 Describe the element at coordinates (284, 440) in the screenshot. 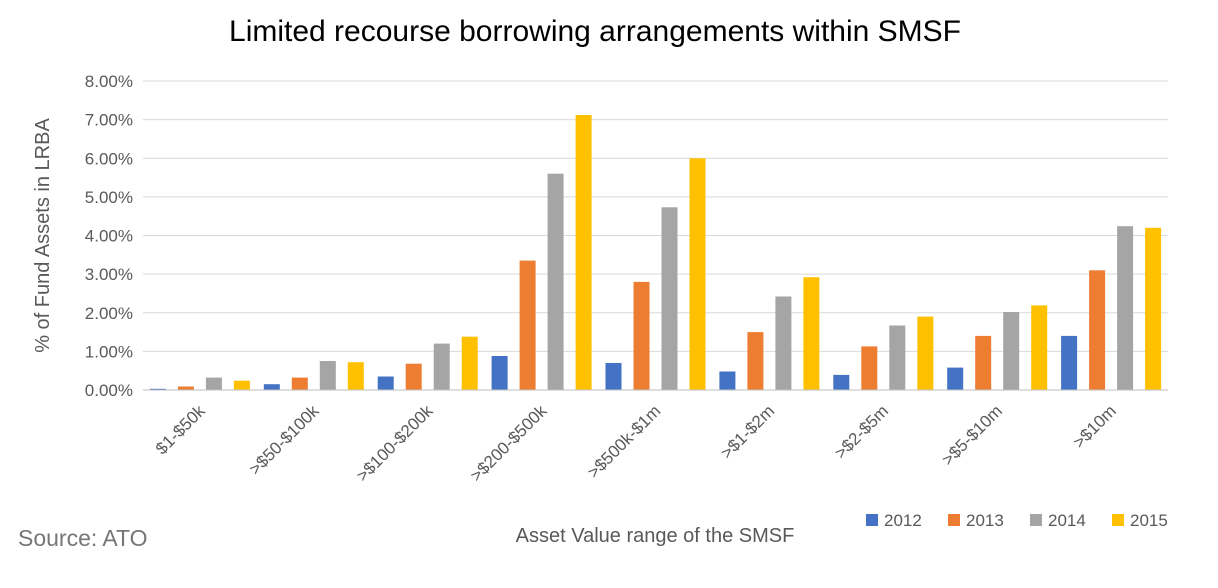

I see `x-category-label: >$50-$100k` at that location.